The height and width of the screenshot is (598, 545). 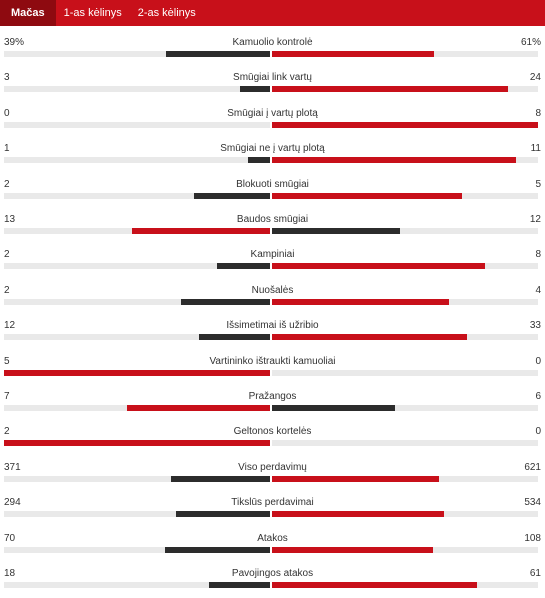 What do you see at coordinates (272, 403) in the screenshot?
I see `stat-row: 7 Pražangos 6` at bounding box center [272, 403].